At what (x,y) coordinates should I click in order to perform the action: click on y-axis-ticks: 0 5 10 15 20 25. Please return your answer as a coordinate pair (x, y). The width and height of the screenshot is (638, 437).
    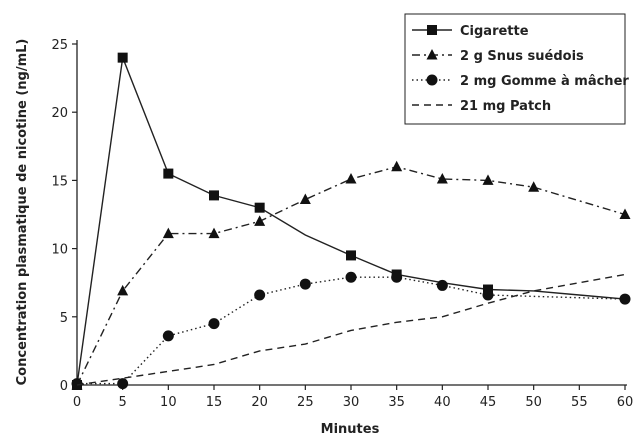
    Looking at the image, I should click on (64, 216).